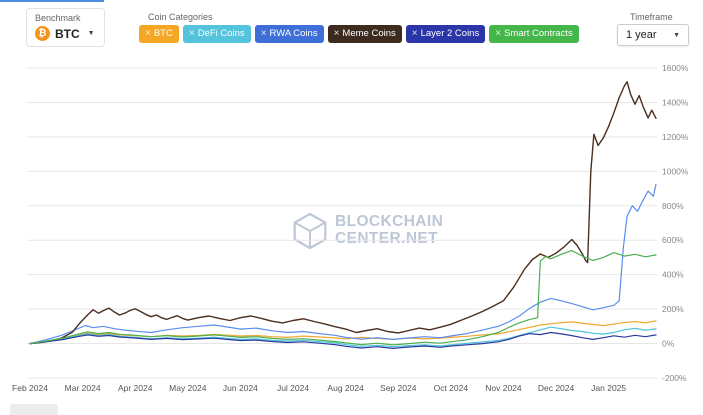 This screenshot has height=415, width=703. I want to click on x-axis-tick-label: Feb 2024, so click(30, 388).